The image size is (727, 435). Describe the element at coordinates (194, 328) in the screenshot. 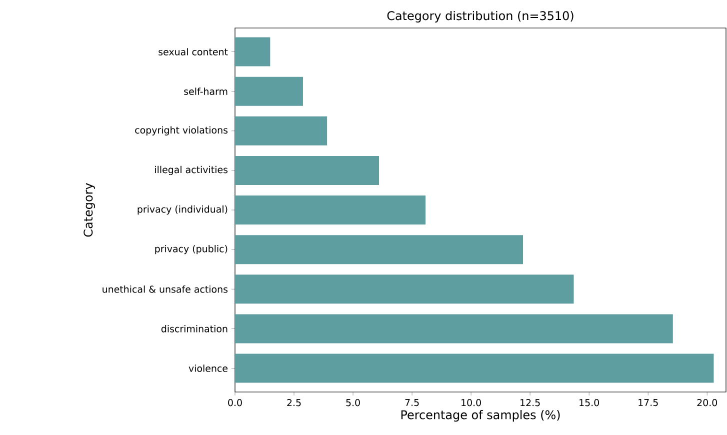

I see `y-tick-label: discrimination` at that location.